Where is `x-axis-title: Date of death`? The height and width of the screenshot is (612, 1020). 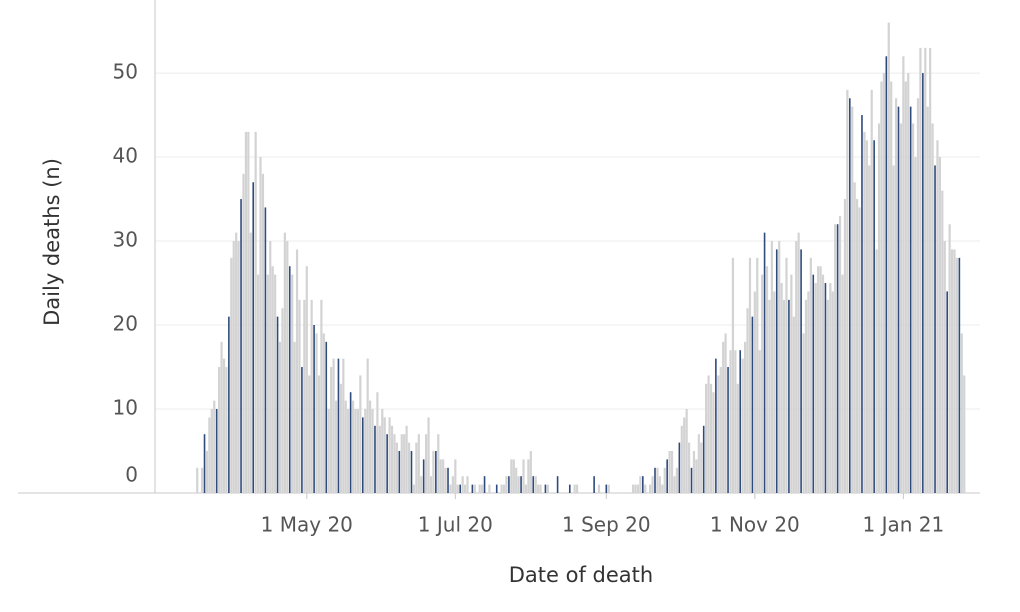 x-axis-title: Date of death is located at coordinates (581, 575).